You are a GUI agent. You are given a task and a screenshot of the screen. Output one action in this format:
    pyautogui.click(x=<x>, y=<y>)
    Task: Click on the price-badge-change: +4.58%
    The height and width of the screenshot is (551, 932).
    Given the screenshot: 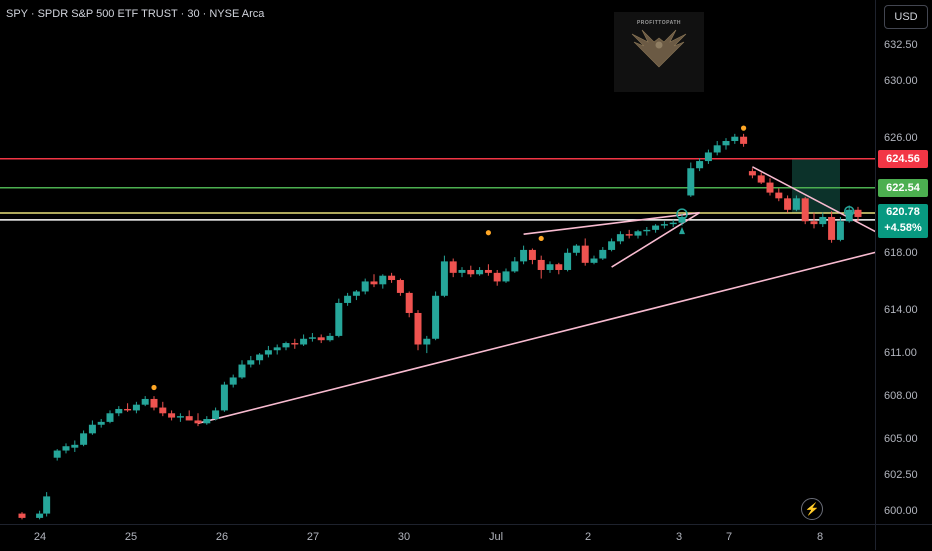 What is the action you would take?
    pyautogui.click(x=903, y=227)
    